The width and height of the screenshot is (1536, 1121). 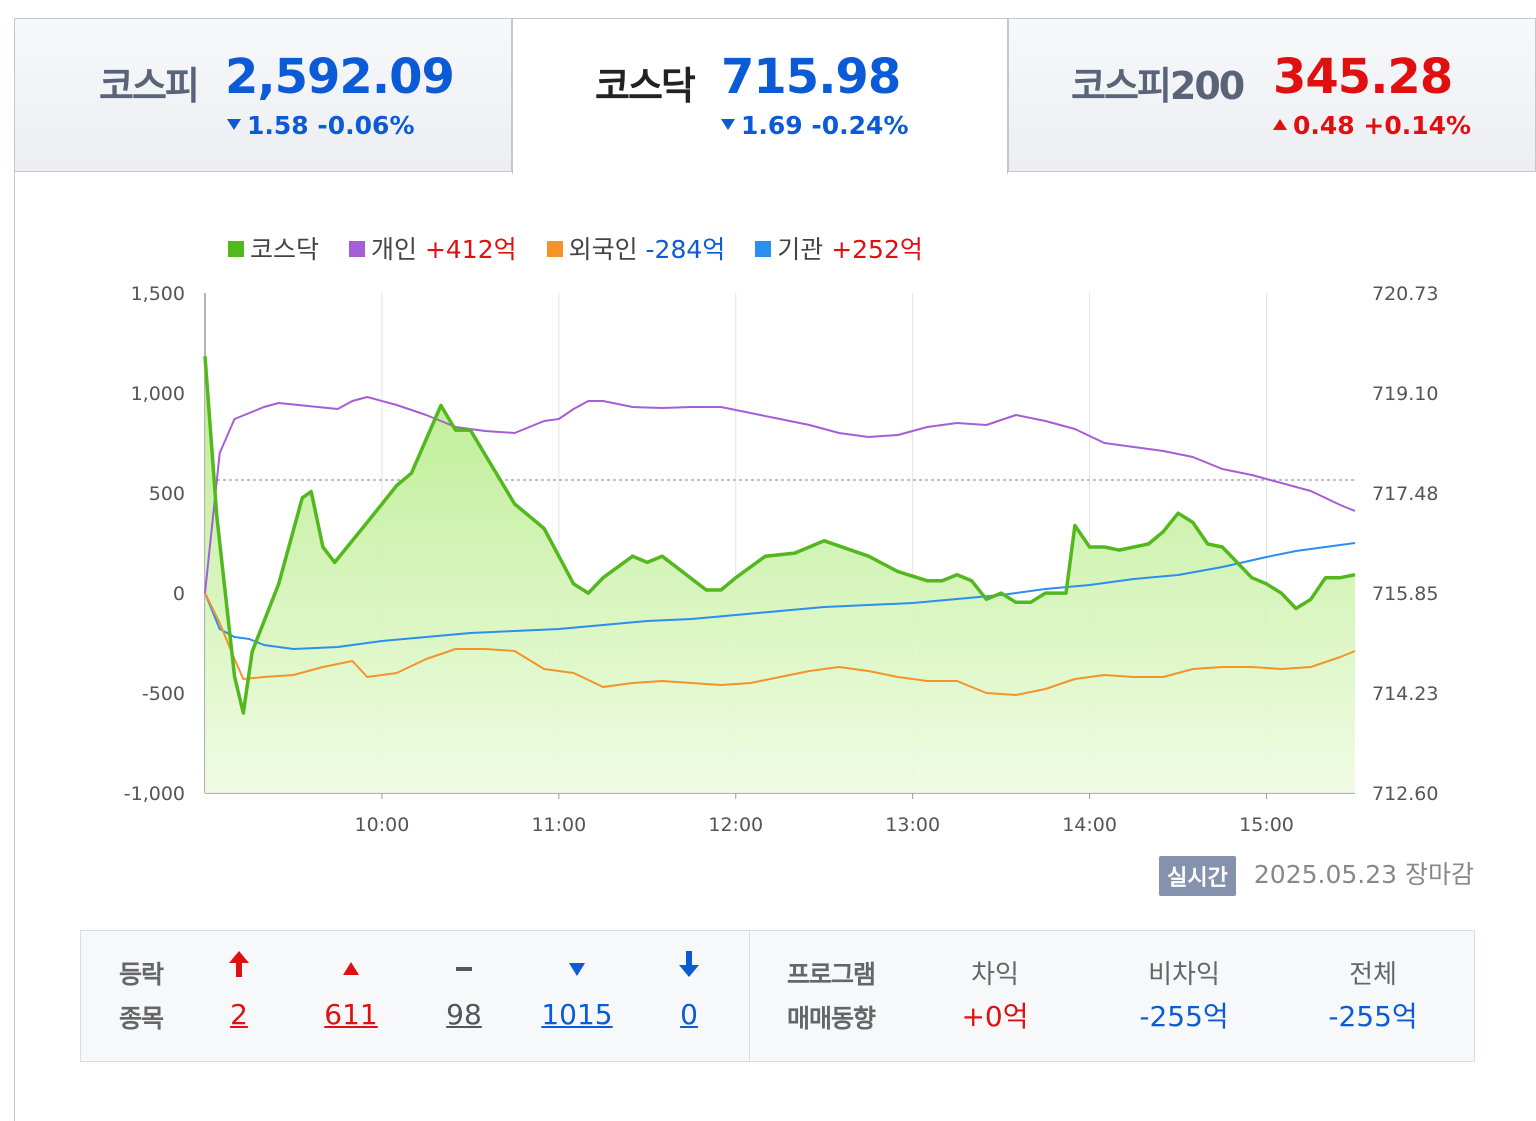 What do you see at coordinates (603, 249) in the screenshot?
I see `legend-label: 외국인` at bounding box center [603, 249].